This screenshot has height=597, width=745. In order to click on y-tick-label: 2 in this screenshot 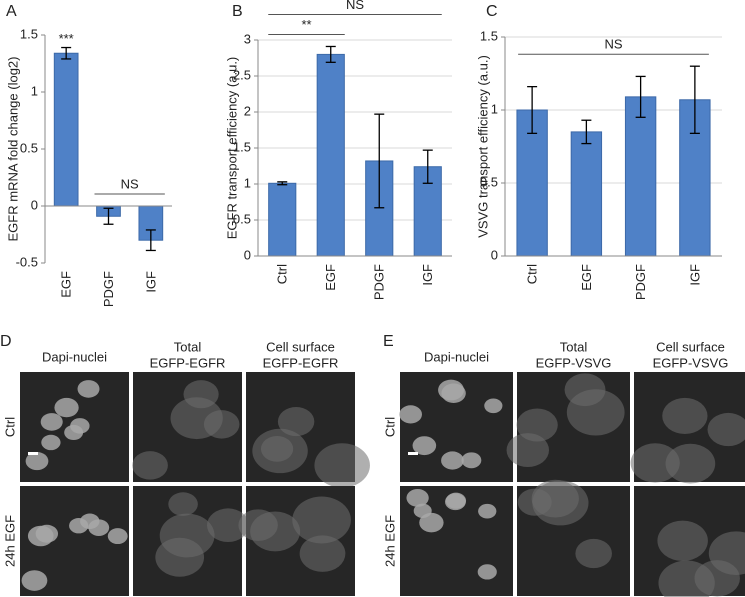, I will do `click(247, 110)`.